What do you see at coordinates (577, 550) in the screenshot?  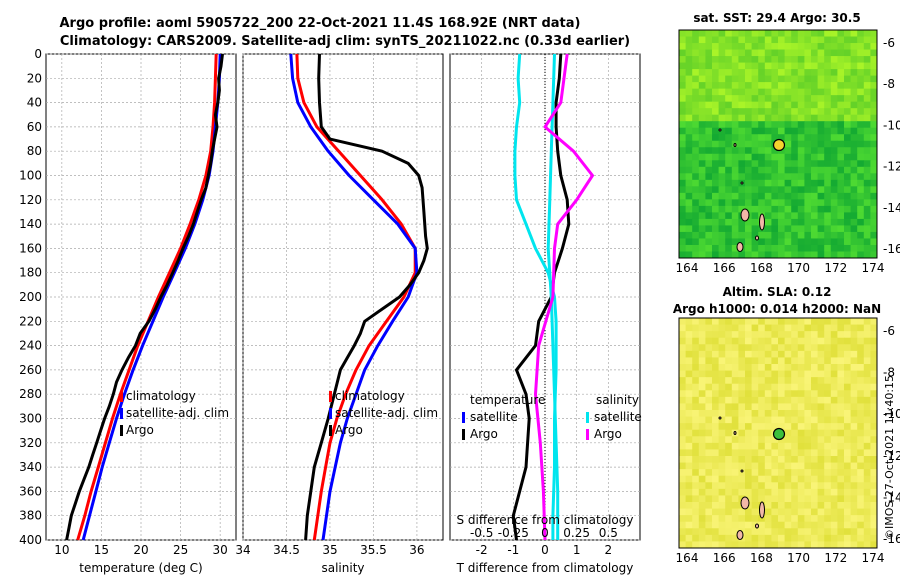 I see `x-tick-label: 1` at bounding box center [577, 550].